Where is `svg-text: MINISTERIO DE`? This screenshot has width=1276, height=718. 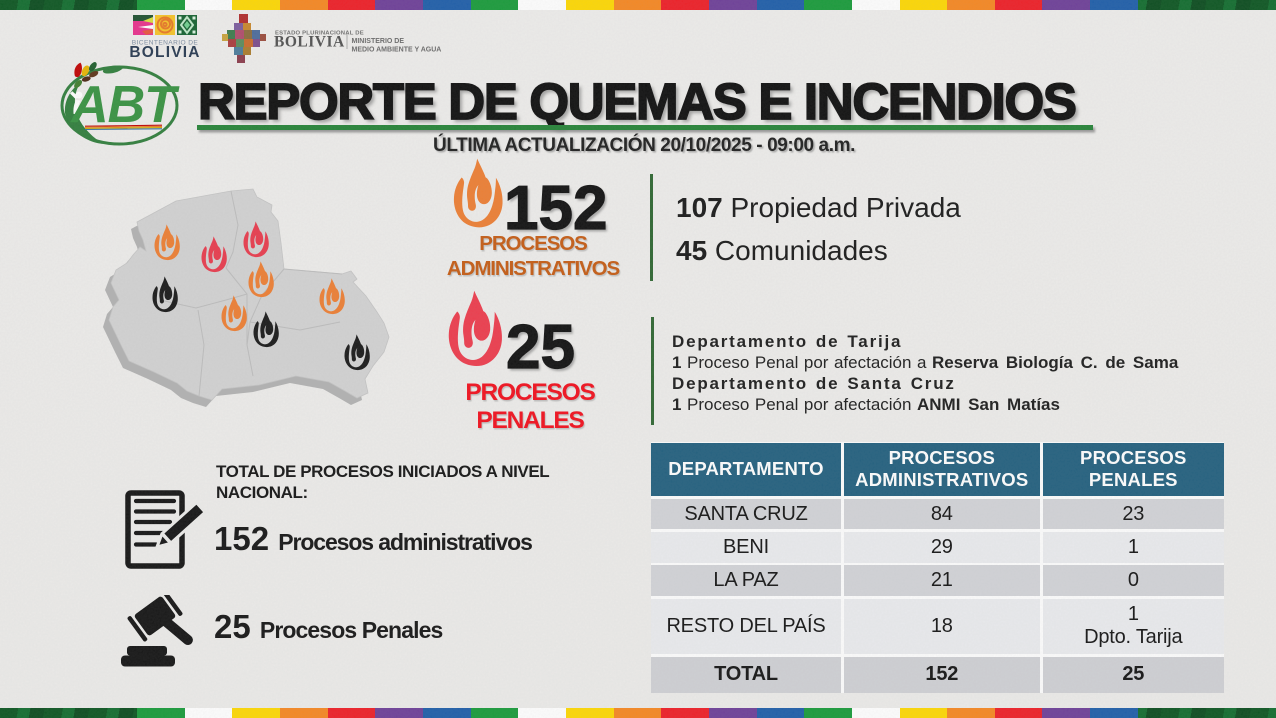
svg-text: MINISTERIO DE is located at coordinates (378, 41).